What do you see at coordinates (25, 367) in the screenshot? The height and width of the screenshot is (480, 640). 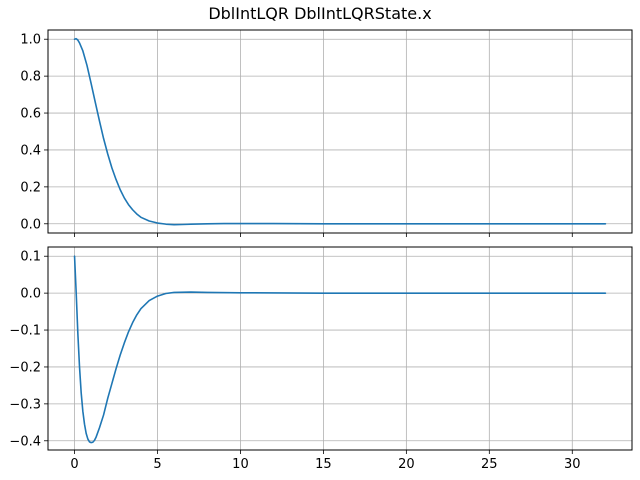 I see `bottom-subplot-ytick-label: −0.2` at bounding box center [25, 367].